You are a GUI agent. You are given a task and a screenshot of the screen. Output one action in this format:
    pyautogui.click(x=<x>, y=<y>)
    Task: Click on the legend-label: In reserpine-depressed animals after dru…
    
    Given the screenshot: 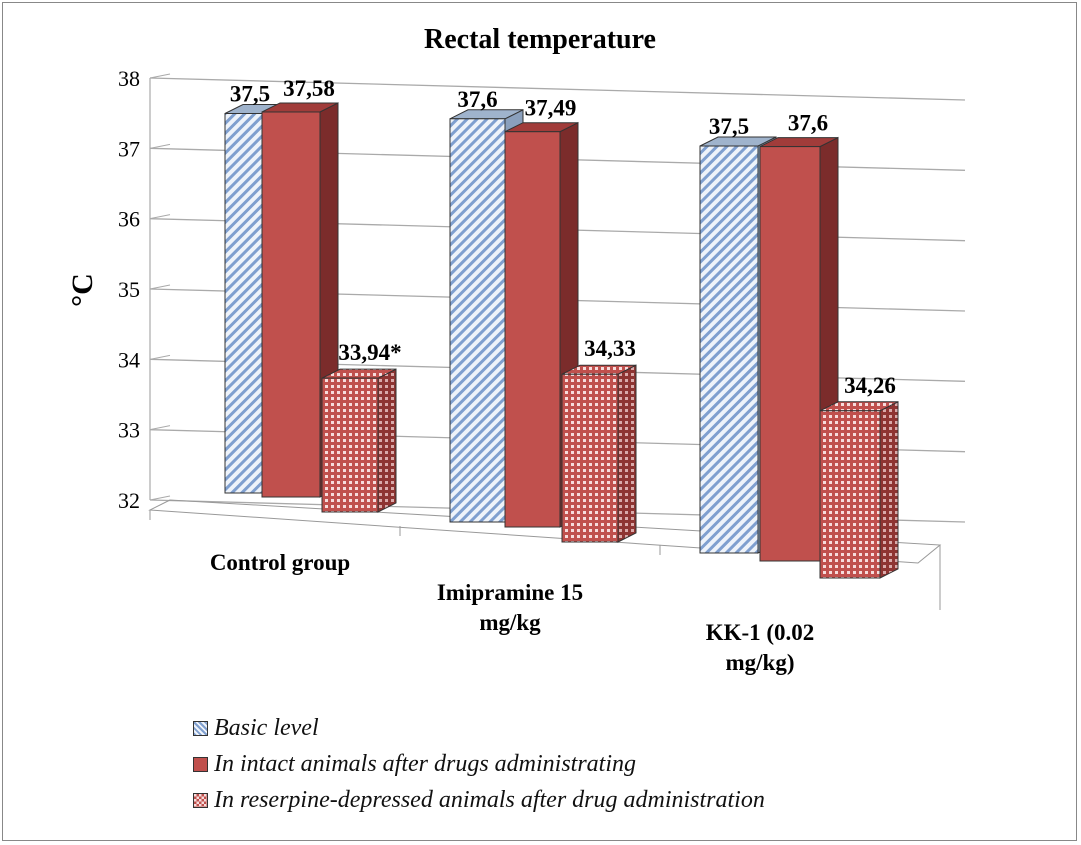 What is the action you would take?
    pyautogui.click(x=489, y=799)
    